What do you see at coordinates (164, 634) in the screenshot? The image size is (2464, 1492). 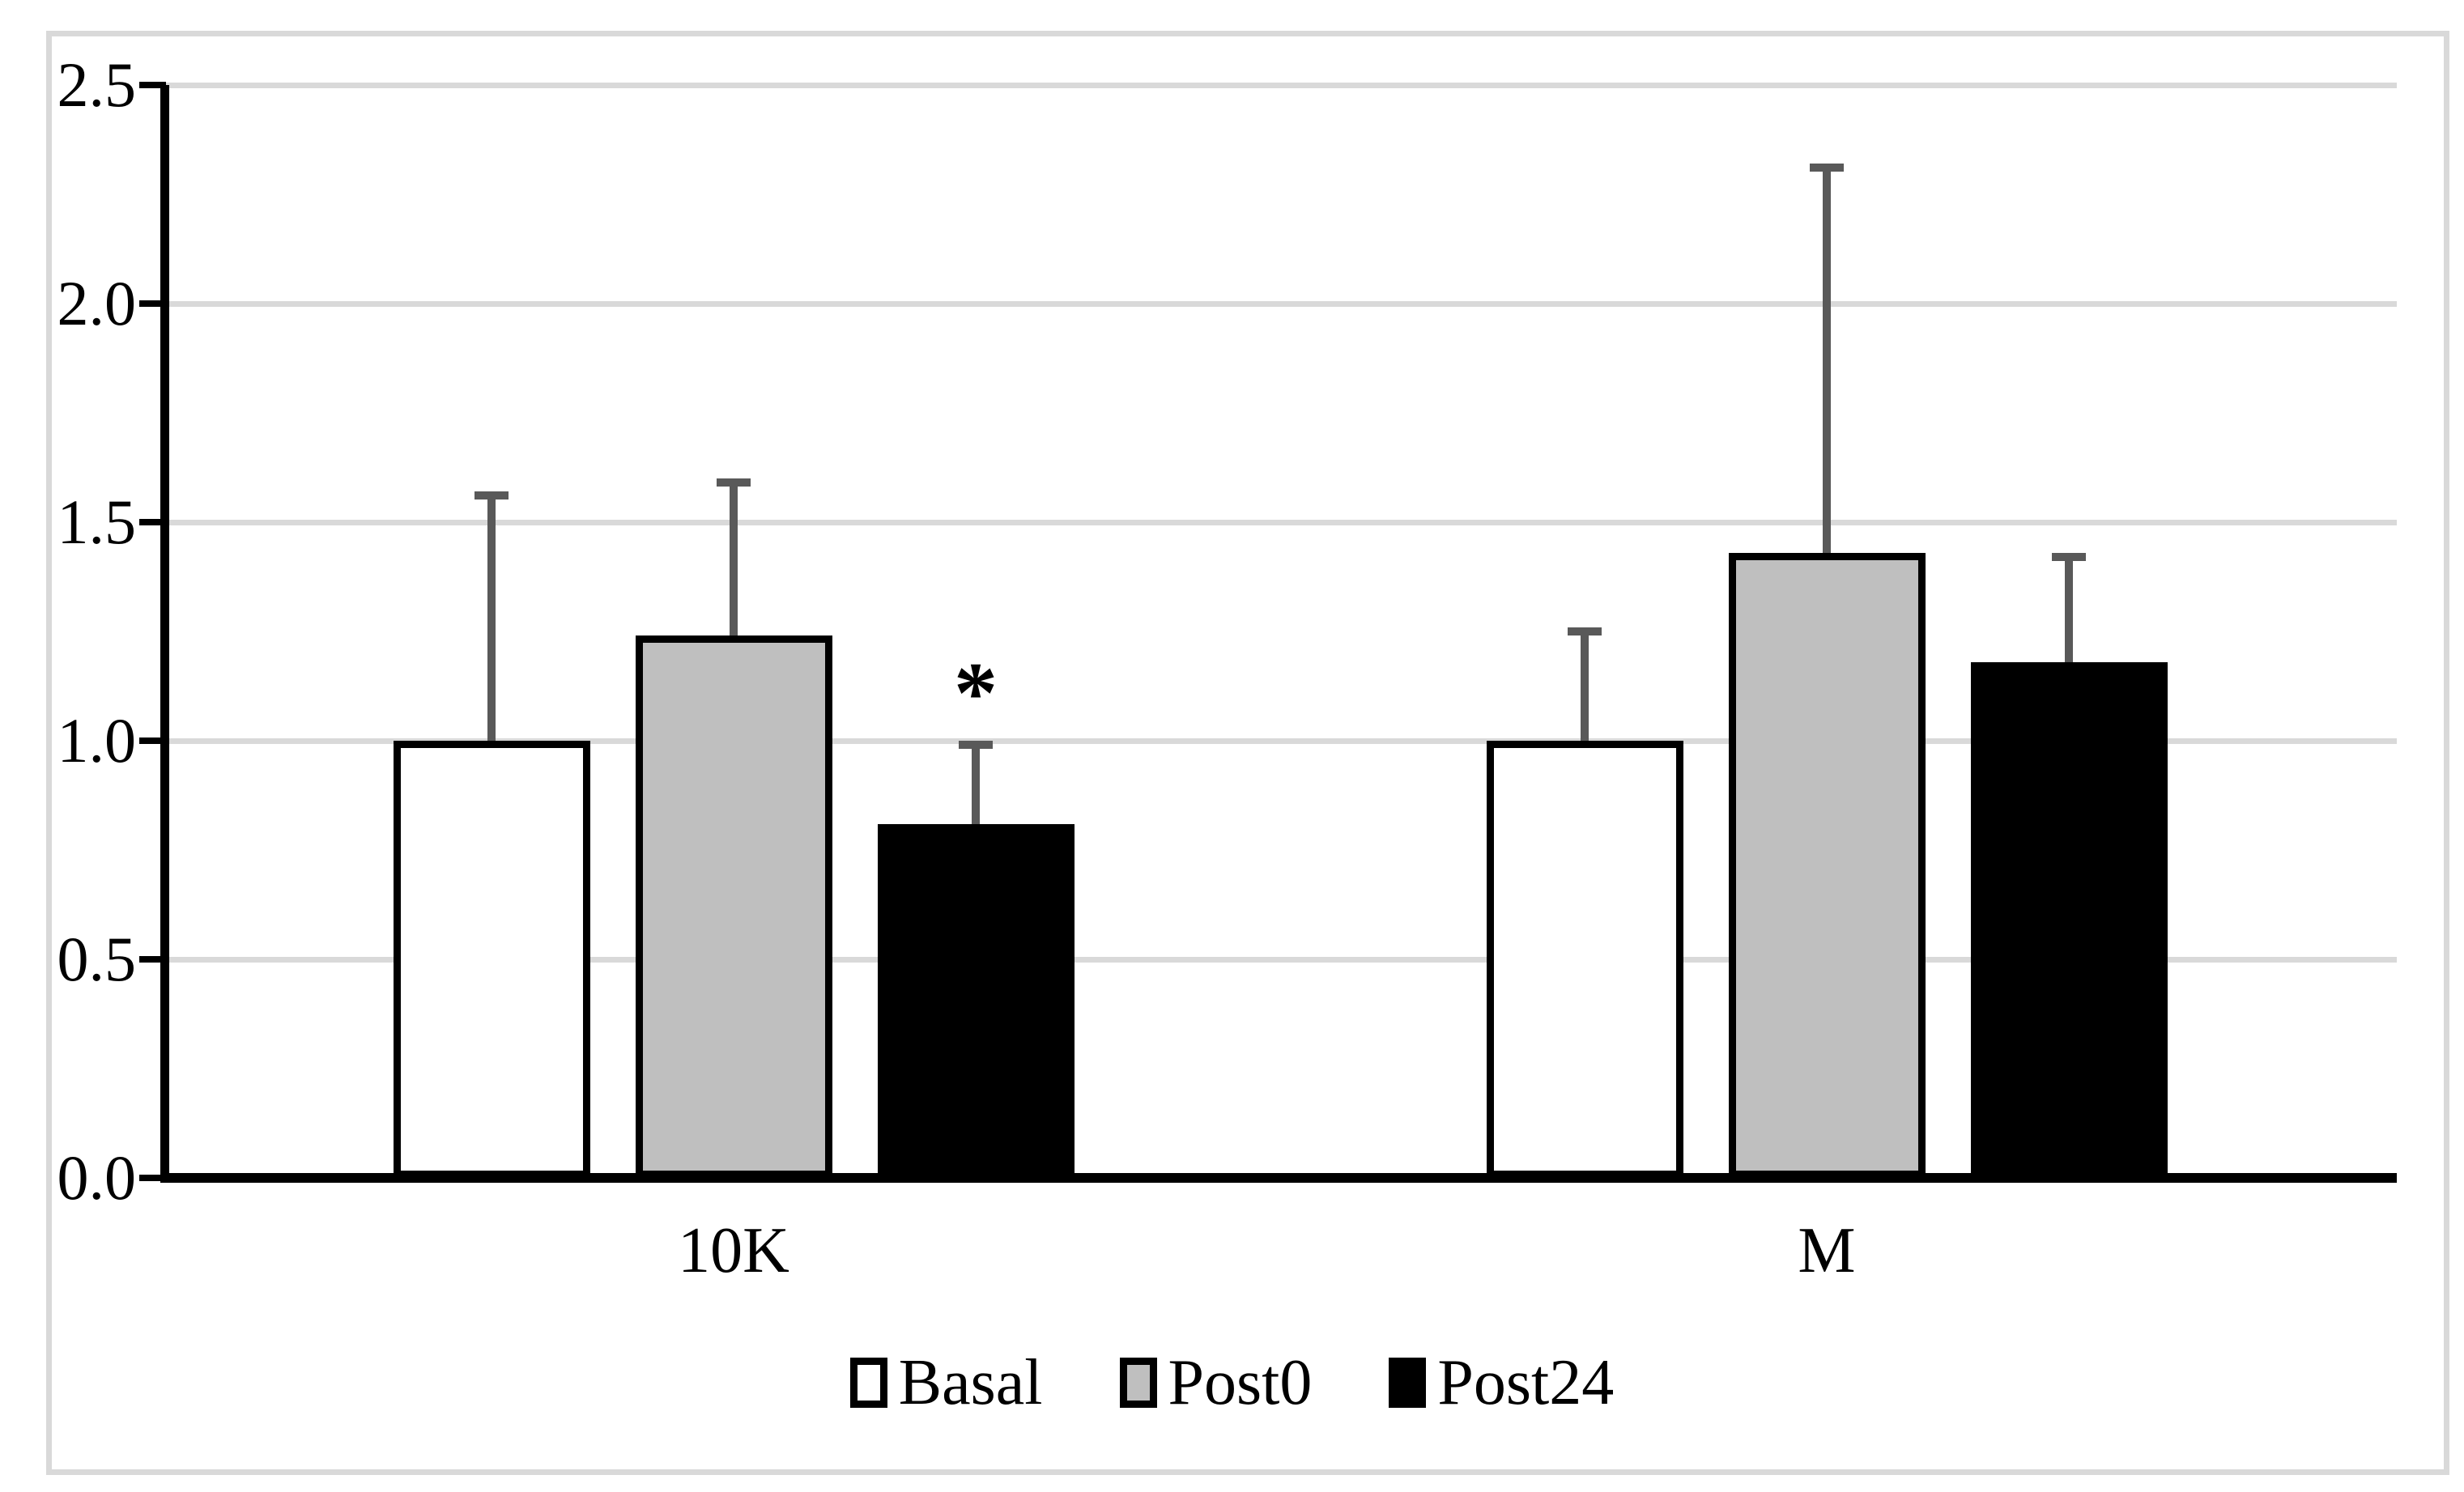 I see `y-axis-line` at bounding box center [164, 634].